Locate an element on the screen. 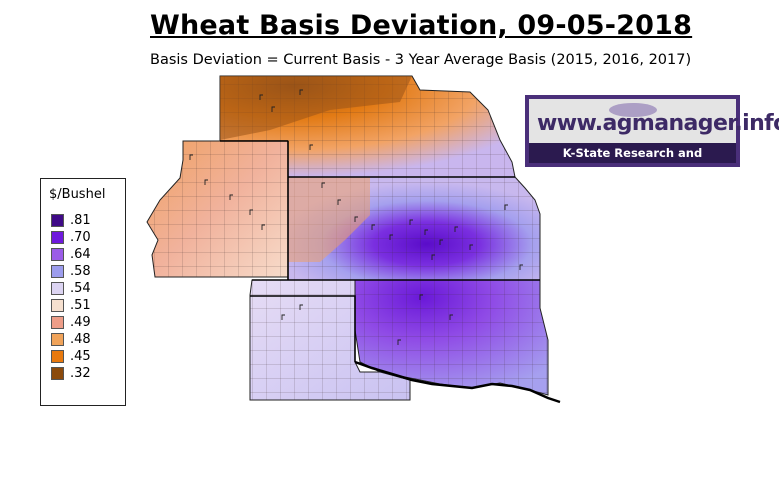  legend-item: .49 is located at coordinates (71, 322).